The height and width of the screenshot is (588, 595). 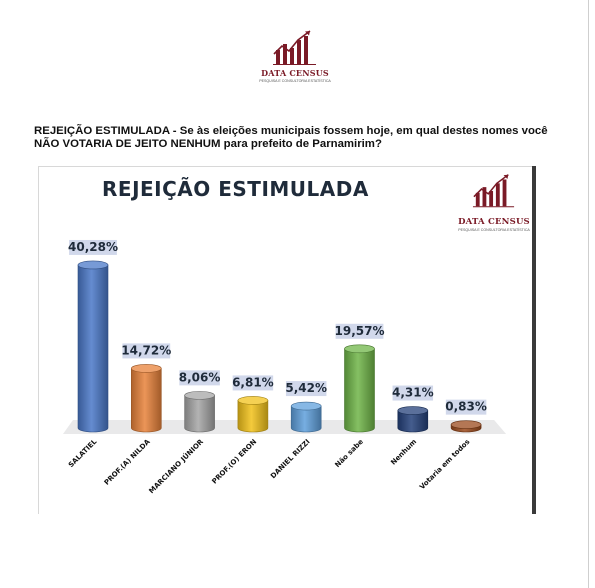 I want to click on category-label-6: Não sabe, so click(x=349, y=454).